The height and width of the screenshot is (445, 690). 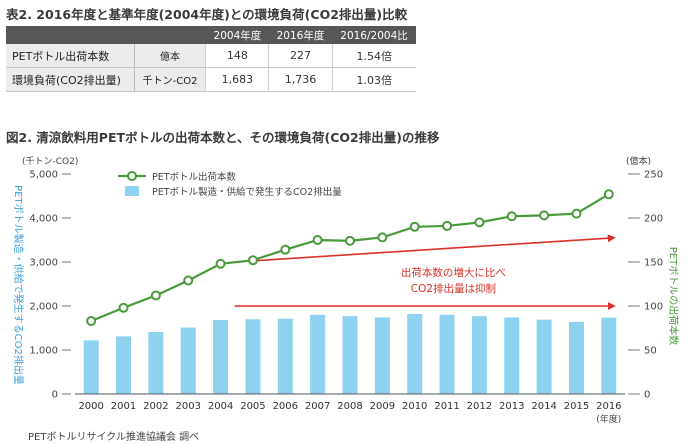 What do you see at coordinates (446, 406) in the screenshot?
I see `x-tick-label-2011: 2011` at bounding box center [446, 406].